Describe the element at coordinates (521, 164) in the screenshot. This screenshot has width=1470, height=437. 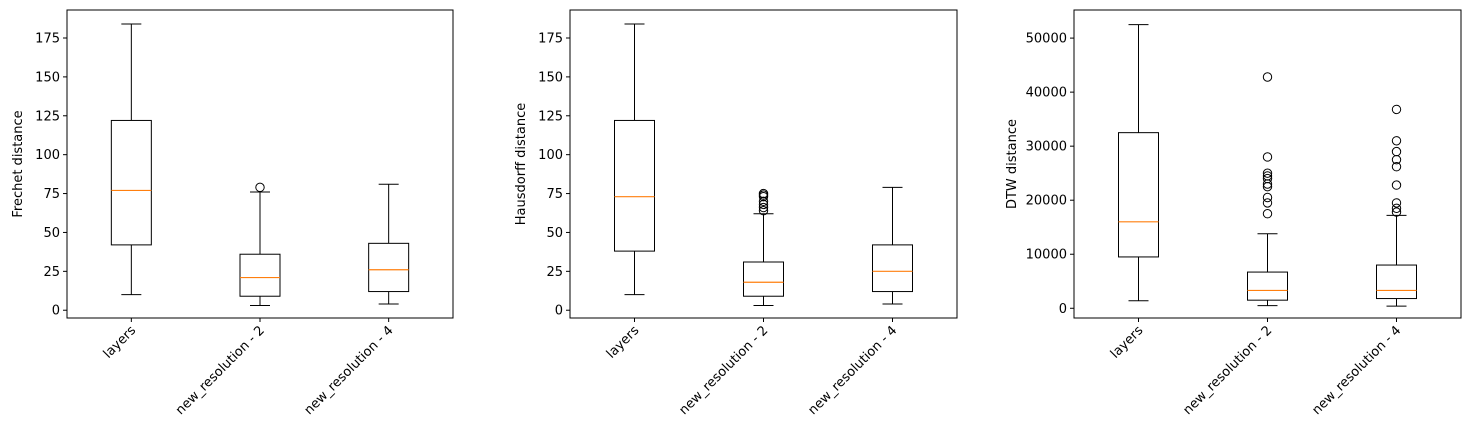
I see `y-axis-label: Hausdorff distance` at that location.